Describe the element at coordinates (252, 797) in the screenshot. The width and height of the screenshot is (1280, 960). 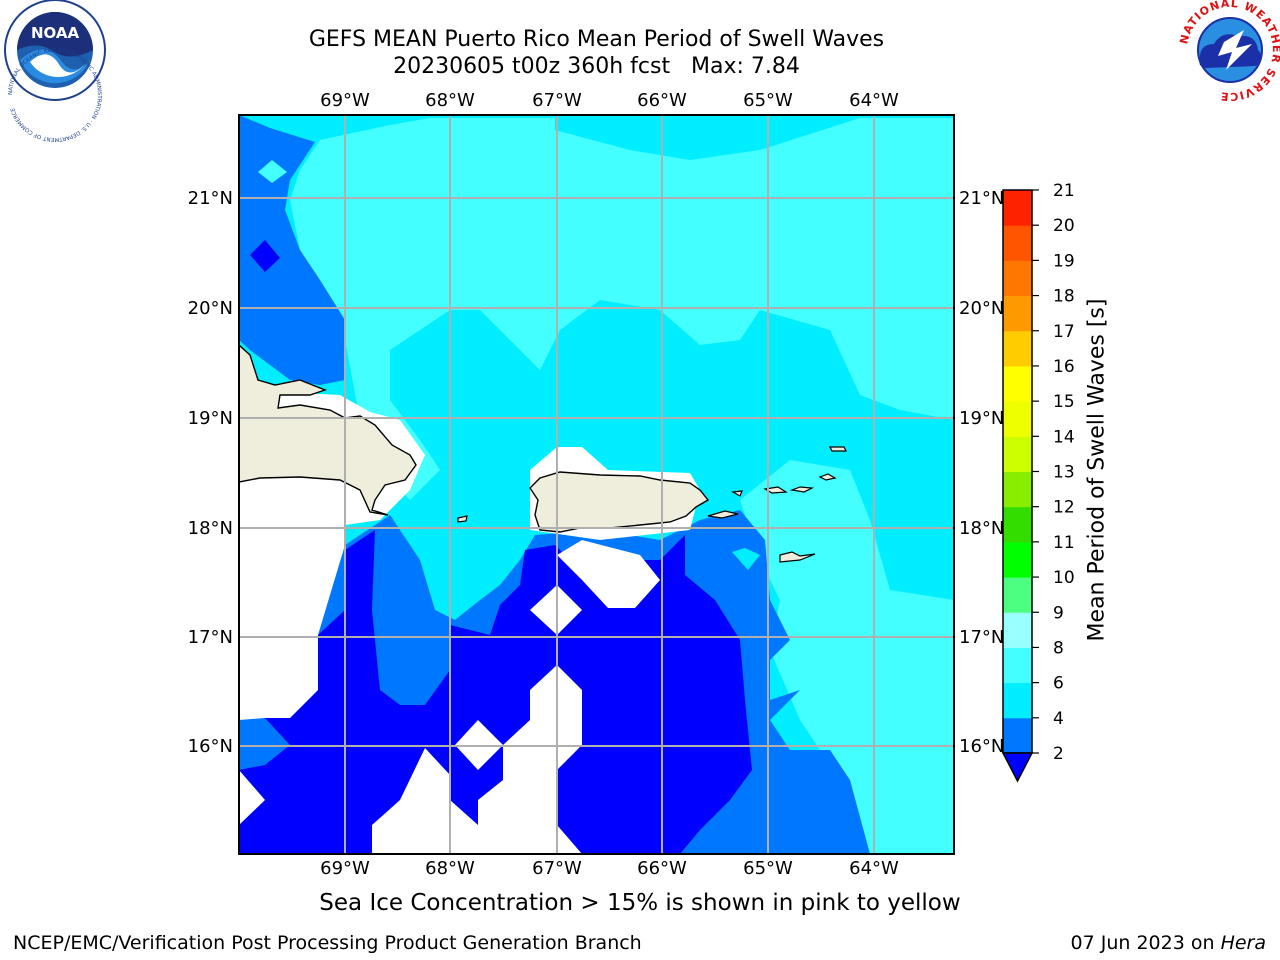
I see `no-data-west2` at that location.